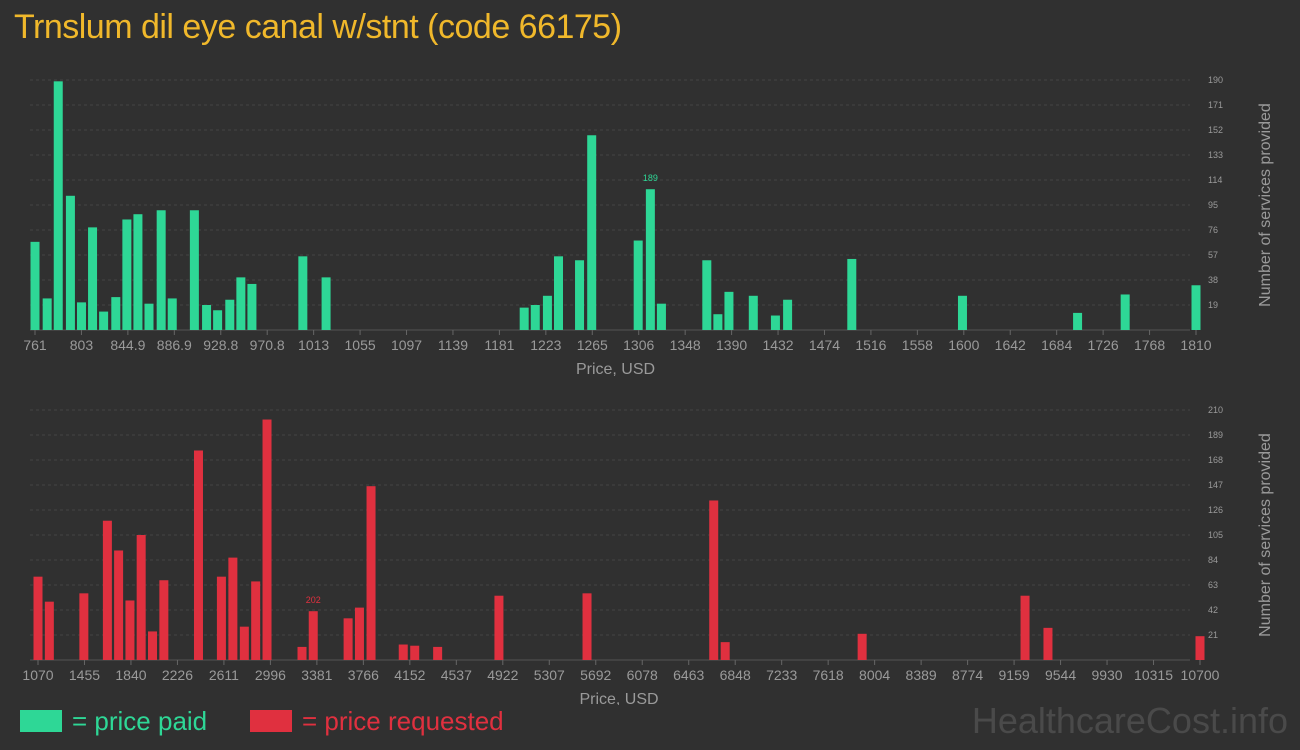 The image size is (1300, 750). Describe the element at coordinates (37, 675) in the screenshot. I see `requested-x-tick-label: 1070` at that location.